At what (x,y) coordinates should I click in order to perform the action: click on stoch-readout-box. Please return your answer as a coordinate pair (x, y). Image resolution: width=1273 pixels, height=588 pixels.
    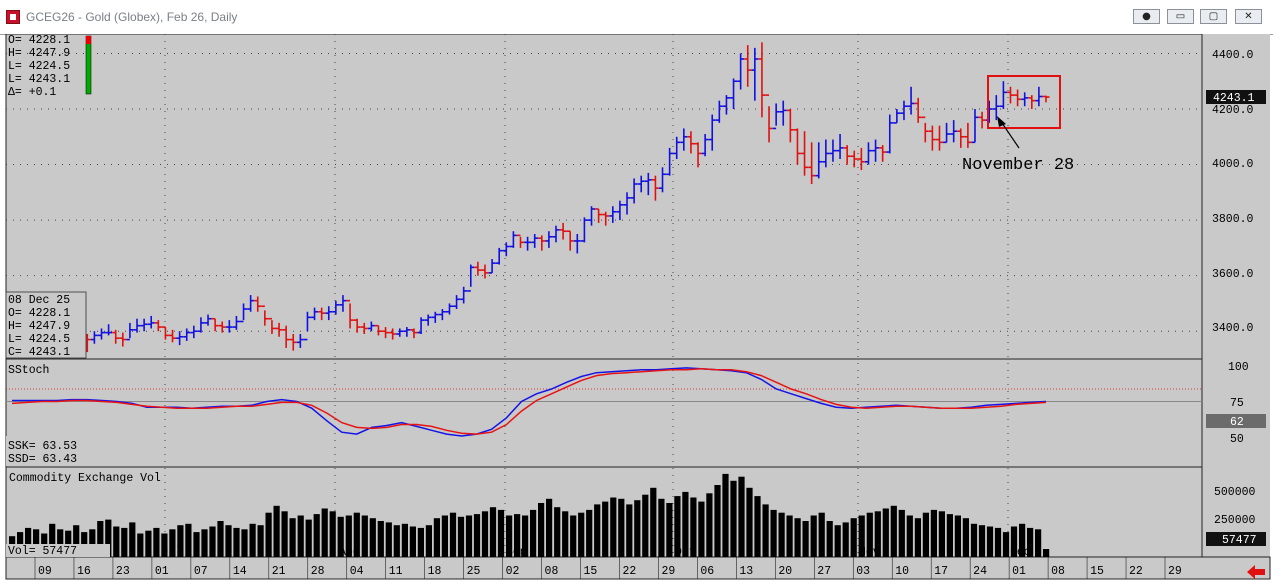
    Looking at the image, I should click on (56, 451).